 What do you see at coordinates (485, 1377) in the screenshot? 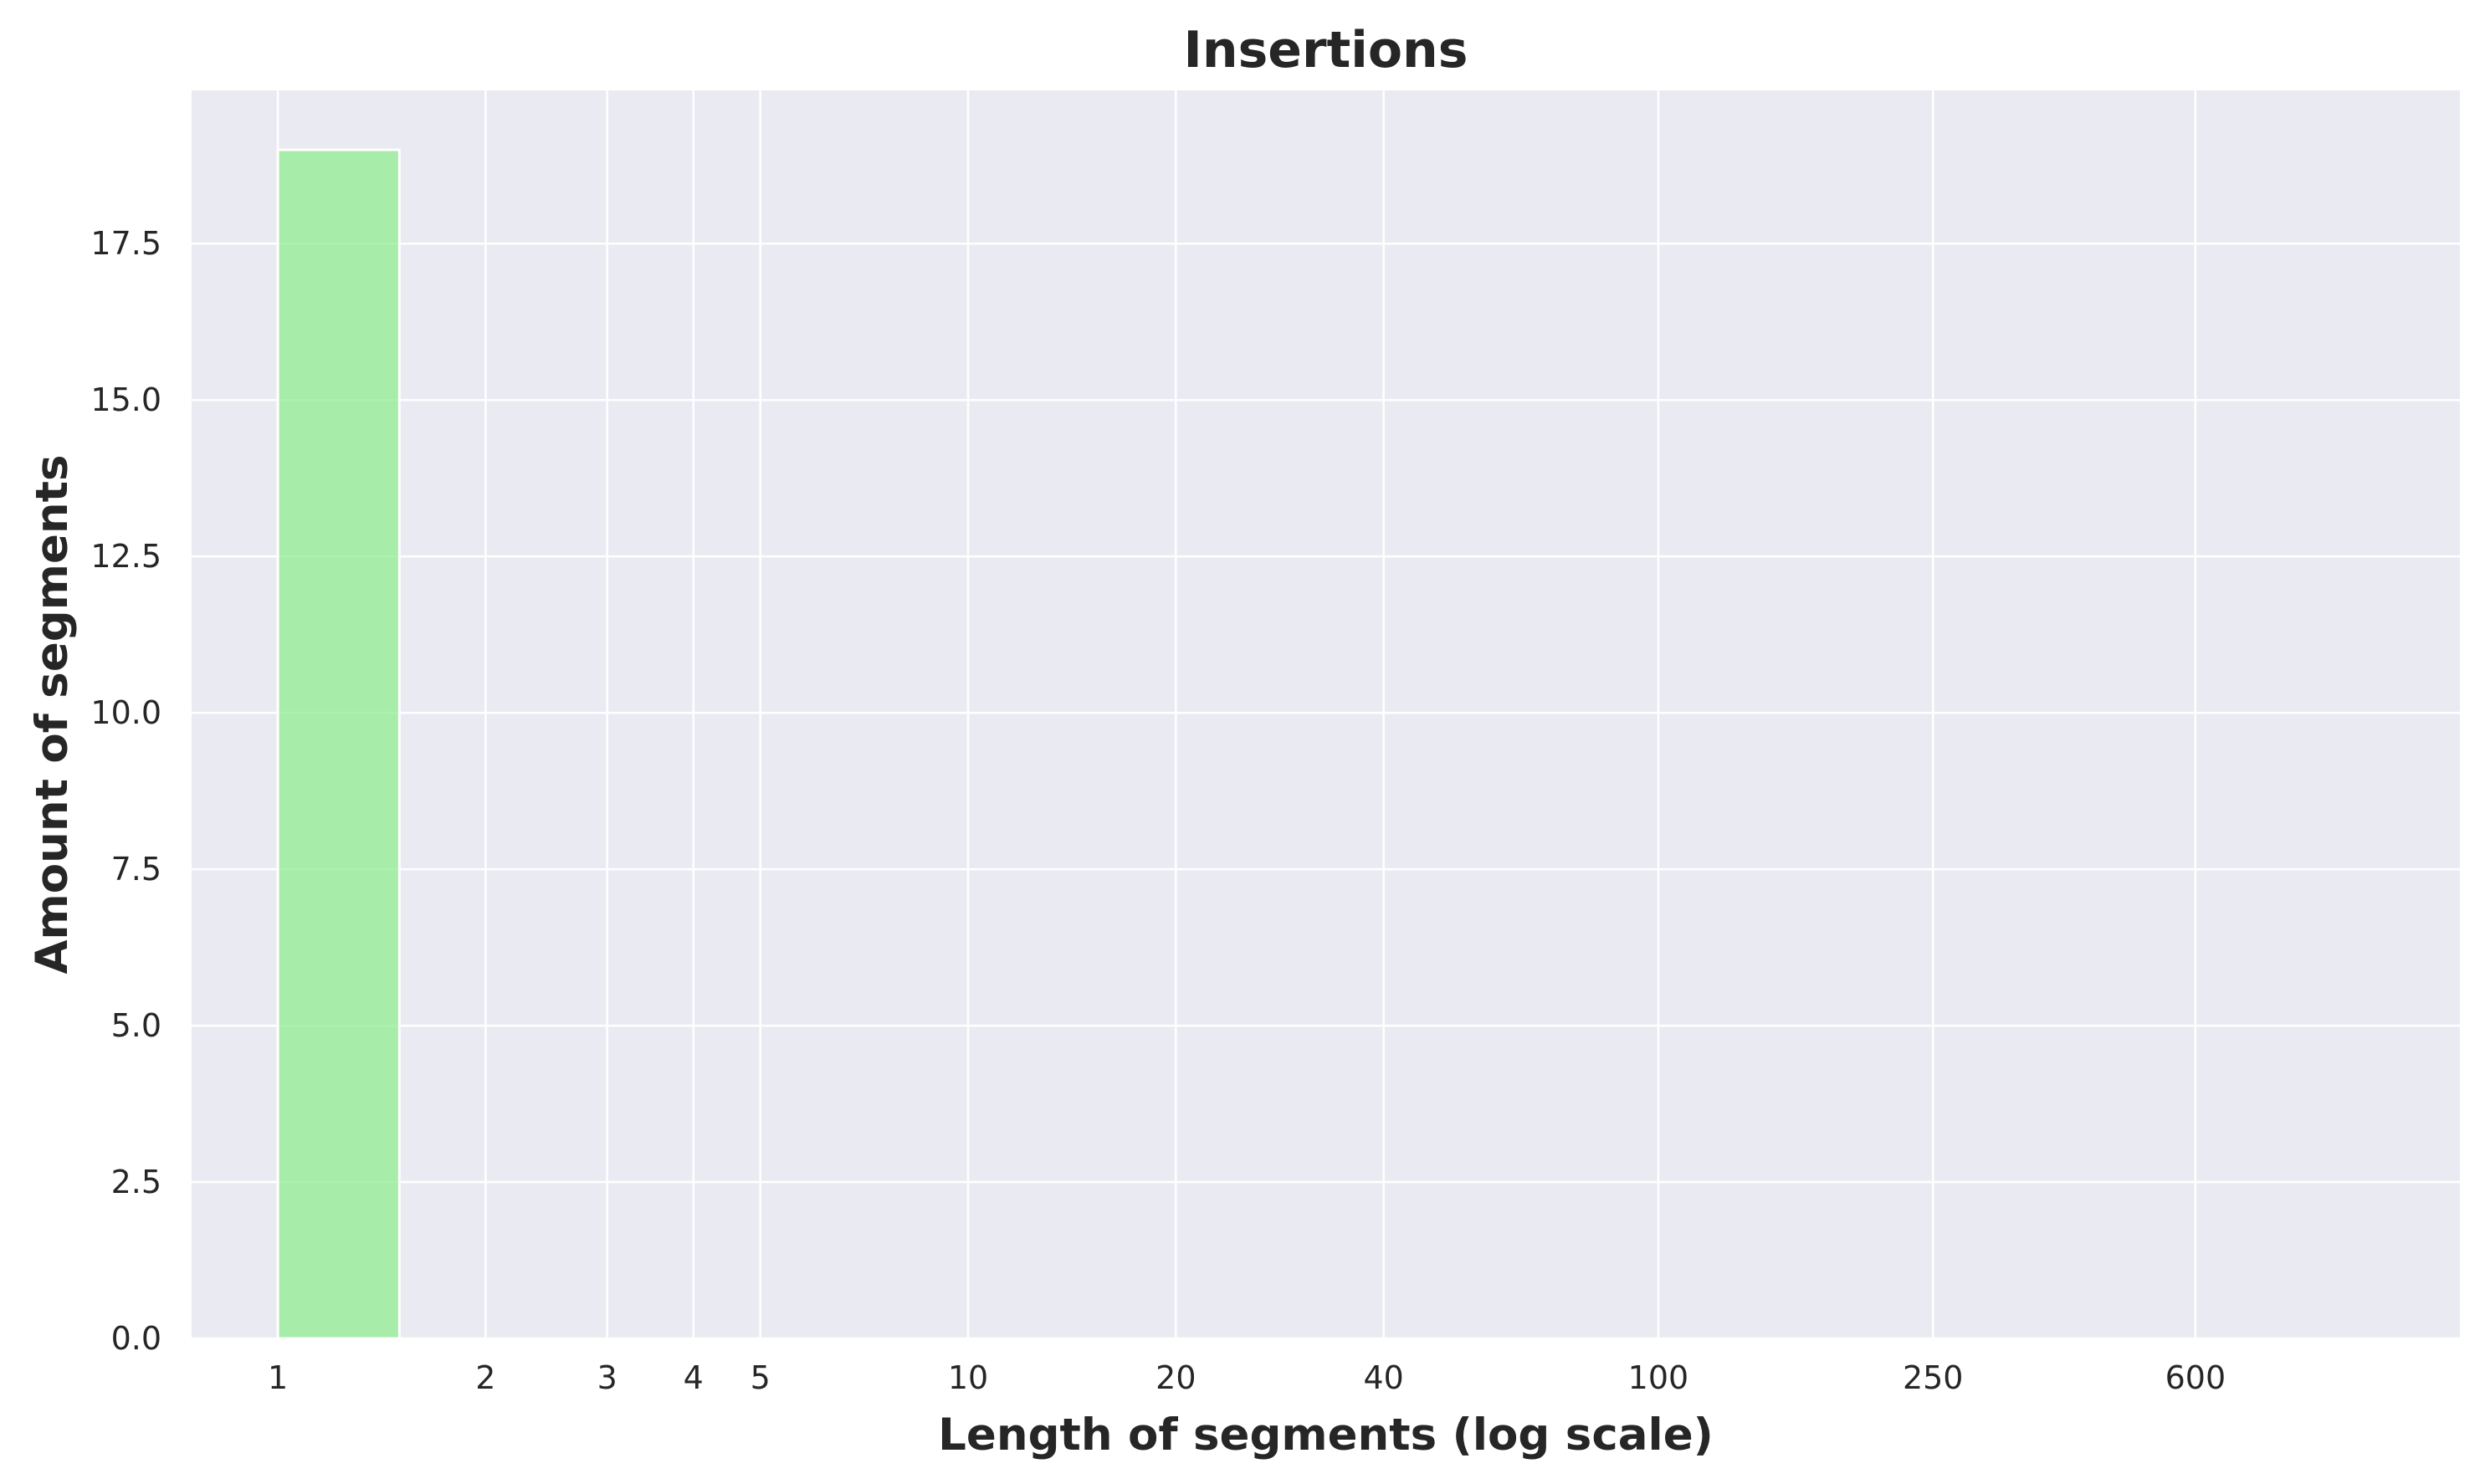
I see `x-tick-label: 2` at bounding box center [485, 1377].